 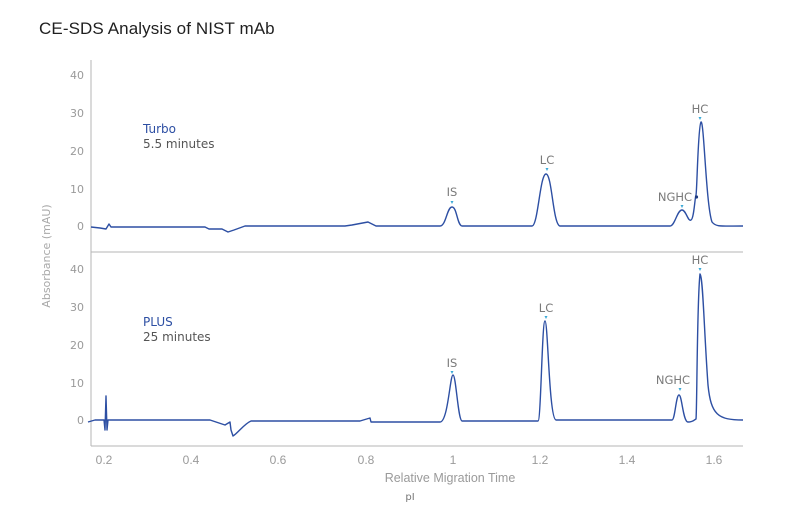 I want to click on svg-text: 0.4, so click(x=191, y=460).